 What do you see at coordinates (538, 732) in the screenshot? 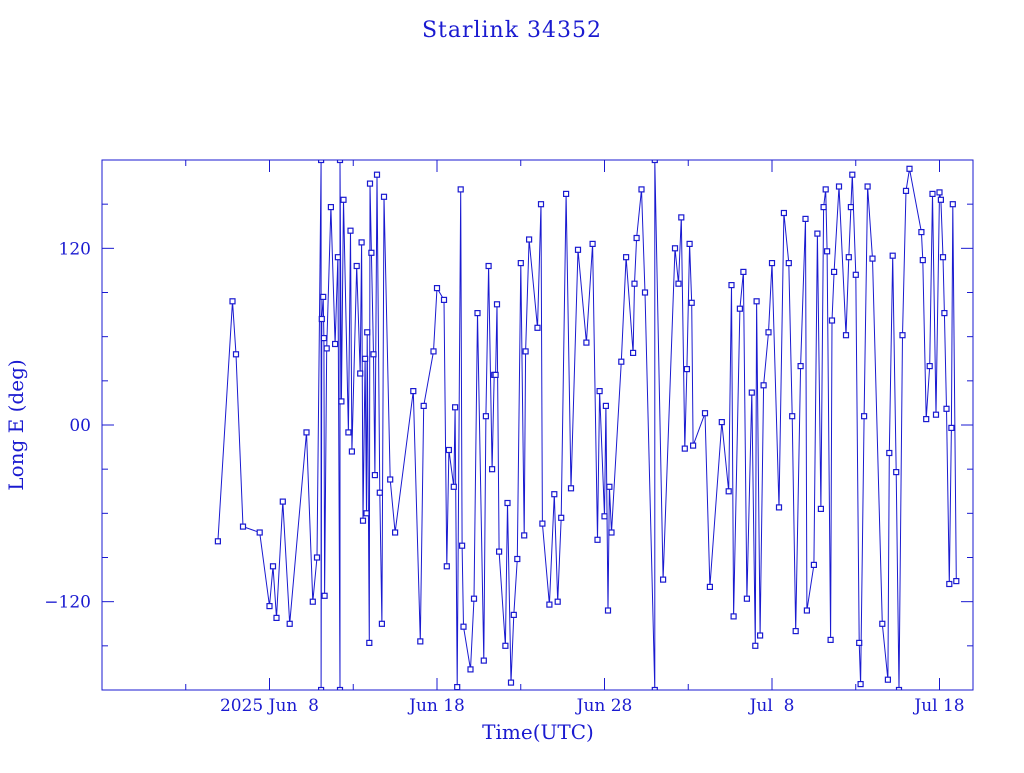
I see `x-axis-label: Time(UTC)` at bounding box center [538, 732].